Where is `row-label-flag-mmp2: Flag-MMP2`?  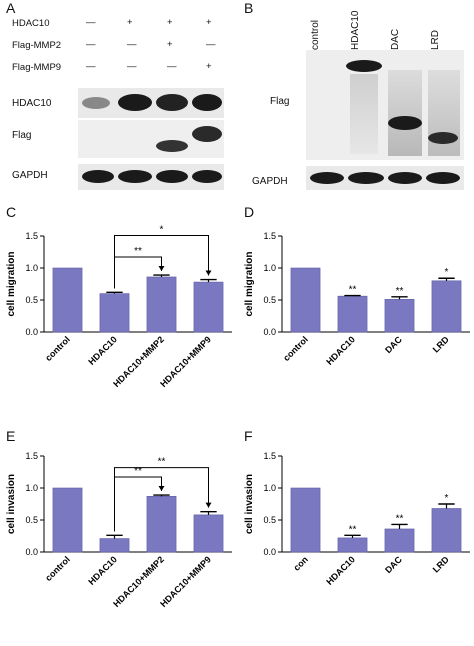 row-label-flag-mmp2: Flag-MMP2 is located at coordinates (37, 45).